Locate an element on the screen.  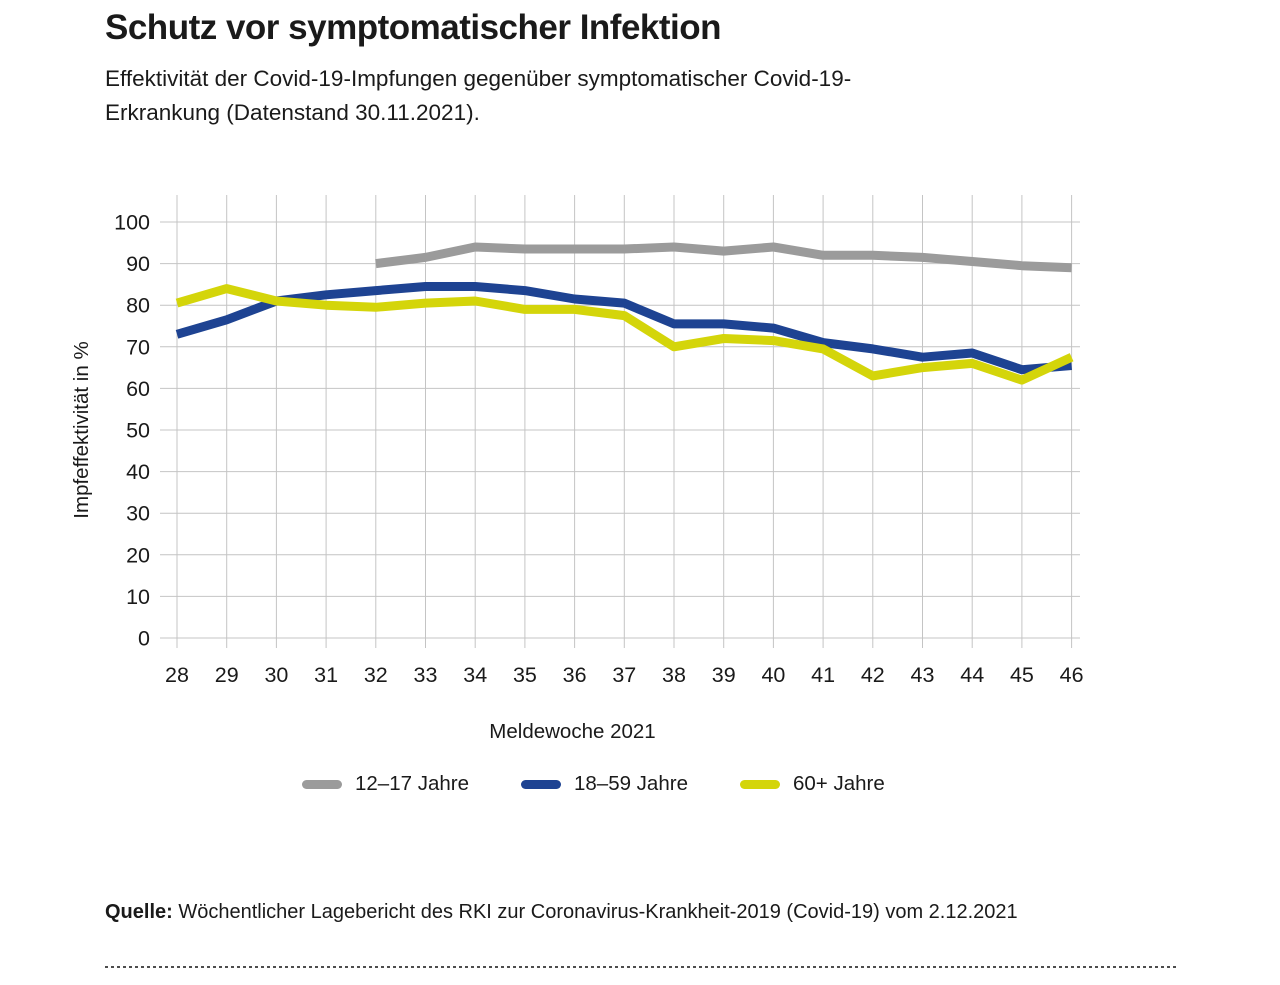
page-title: Schutz vor symptomatischer Infektion is located at coordinates (413, 27).